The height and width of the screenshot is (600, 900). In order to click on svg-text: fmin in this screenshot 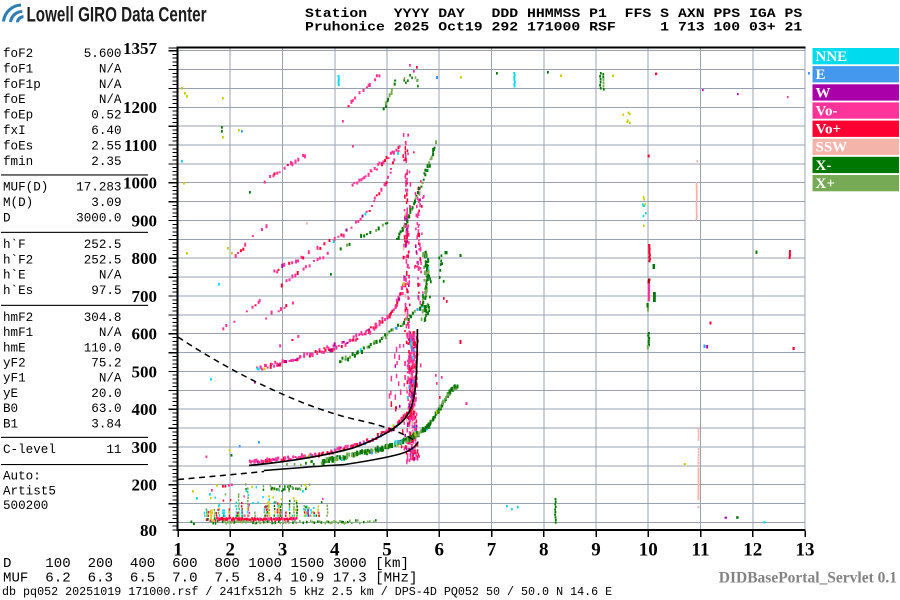, I will do `click(18, 162)`.